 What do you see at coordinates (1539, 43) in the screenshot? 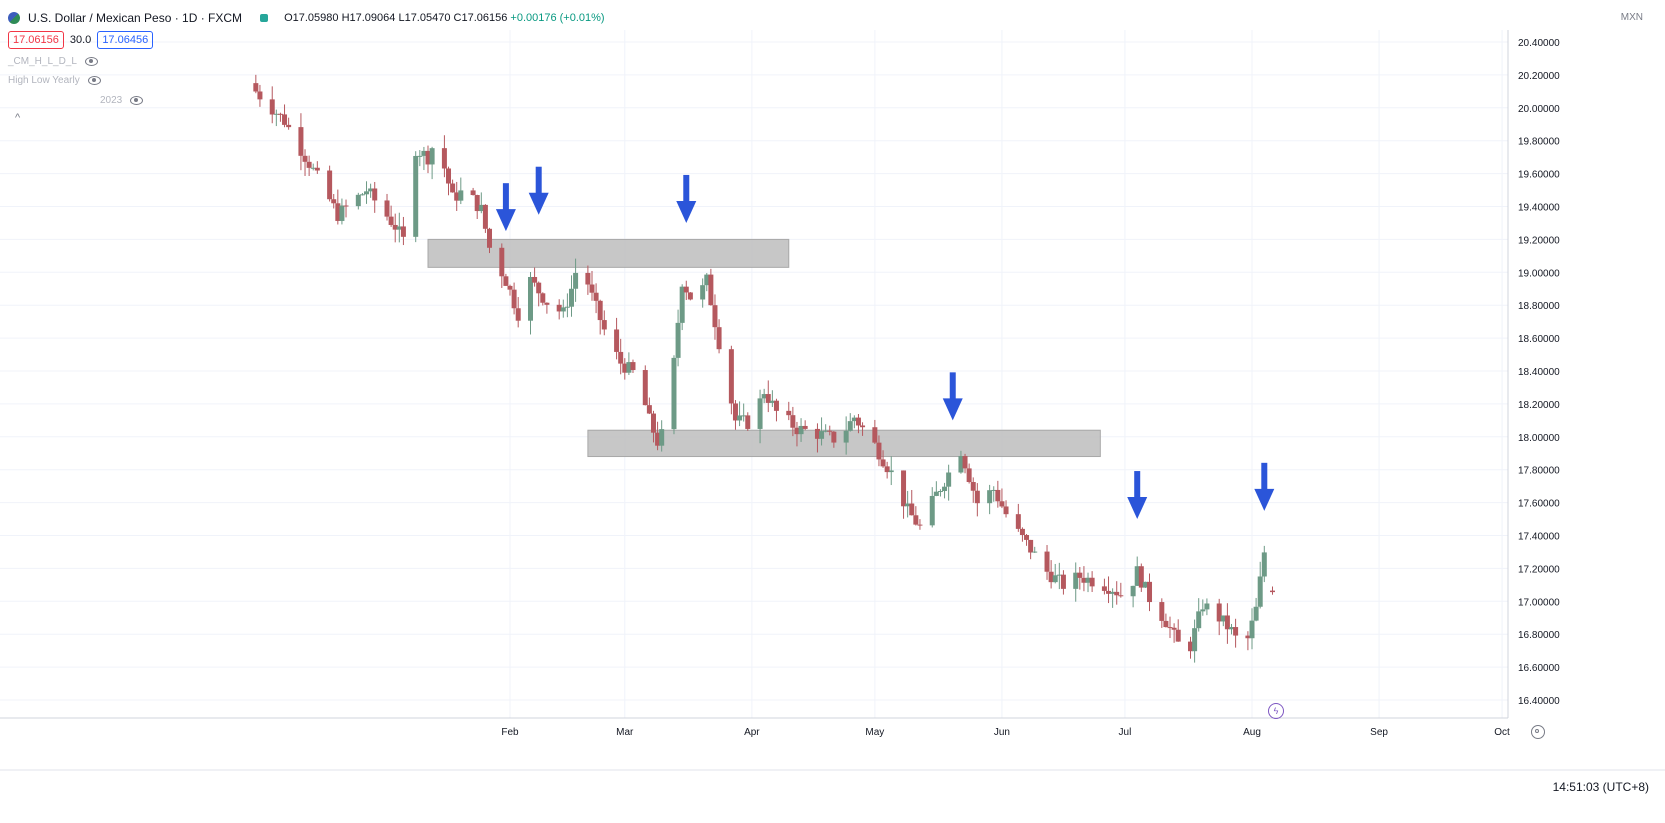
I see `y-tick-label: 20.40000` at bounding box center [1539, 43].